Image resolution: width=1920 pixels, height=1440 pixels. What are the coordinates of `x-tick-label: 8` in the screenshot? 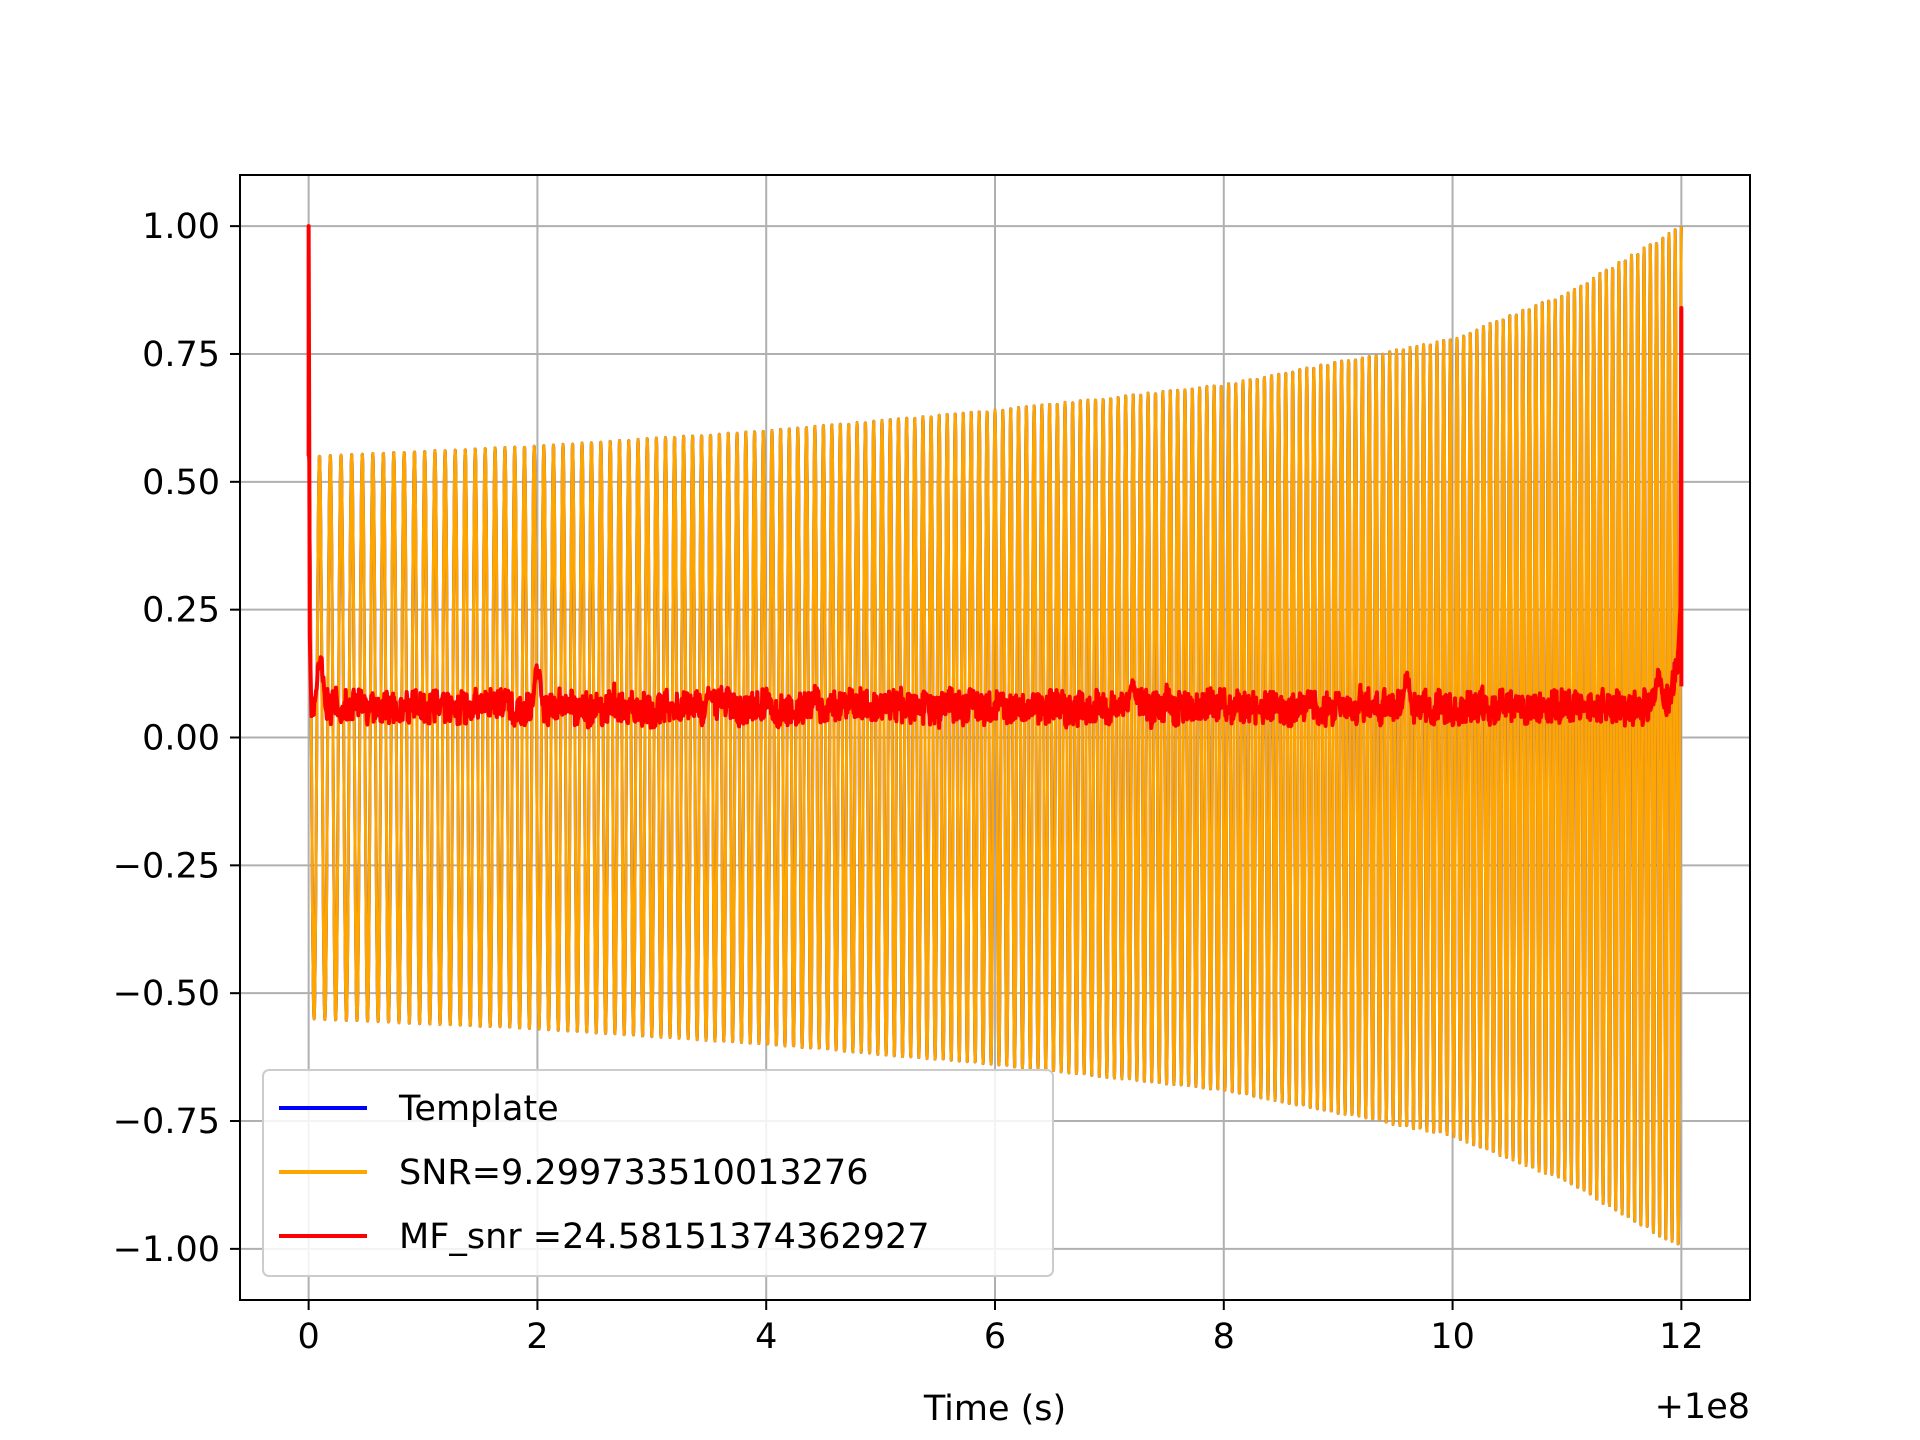 It's located at (1224, 1337).